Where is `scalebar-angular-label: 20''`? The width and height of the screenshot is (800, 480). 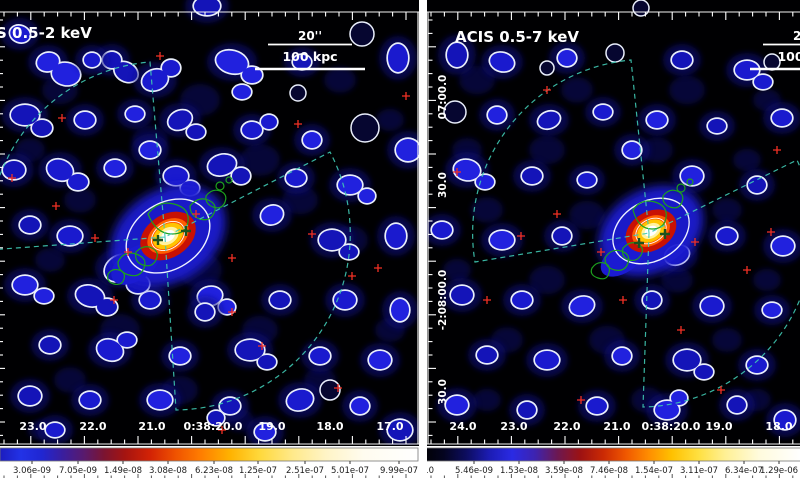 scalebar-angular-label: 20'' is located at coordinates (310, 36).